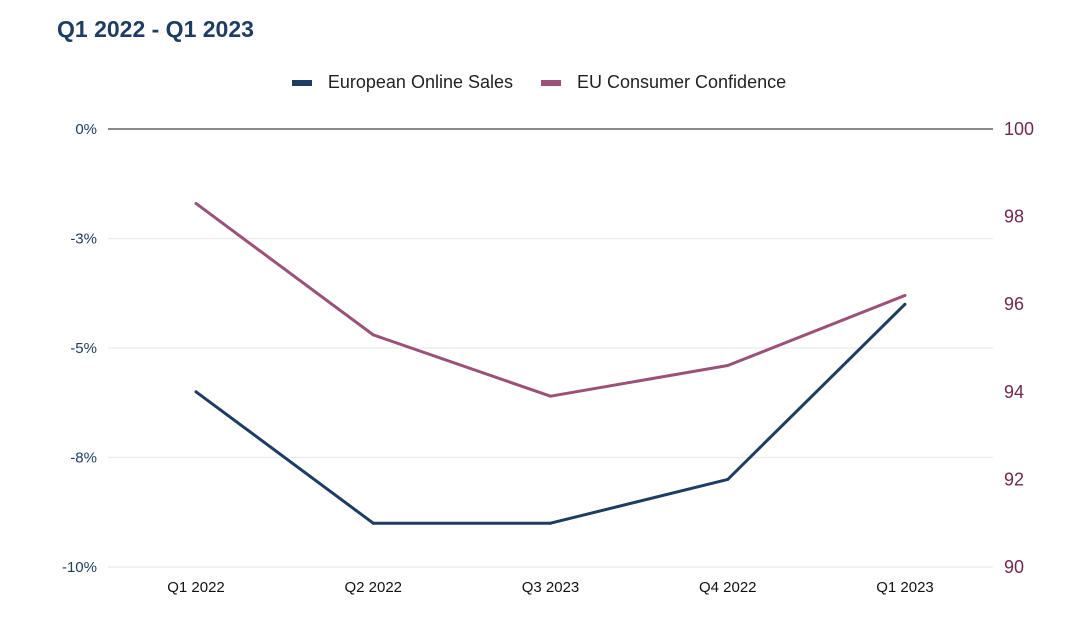 The width and height of the screenshot is (1078, 626). What do you see at coordinates (155, 29) in the screenshot?
I see `chart-title: Q1 2022 - Q1 2023` at bounding box center [155, 29].